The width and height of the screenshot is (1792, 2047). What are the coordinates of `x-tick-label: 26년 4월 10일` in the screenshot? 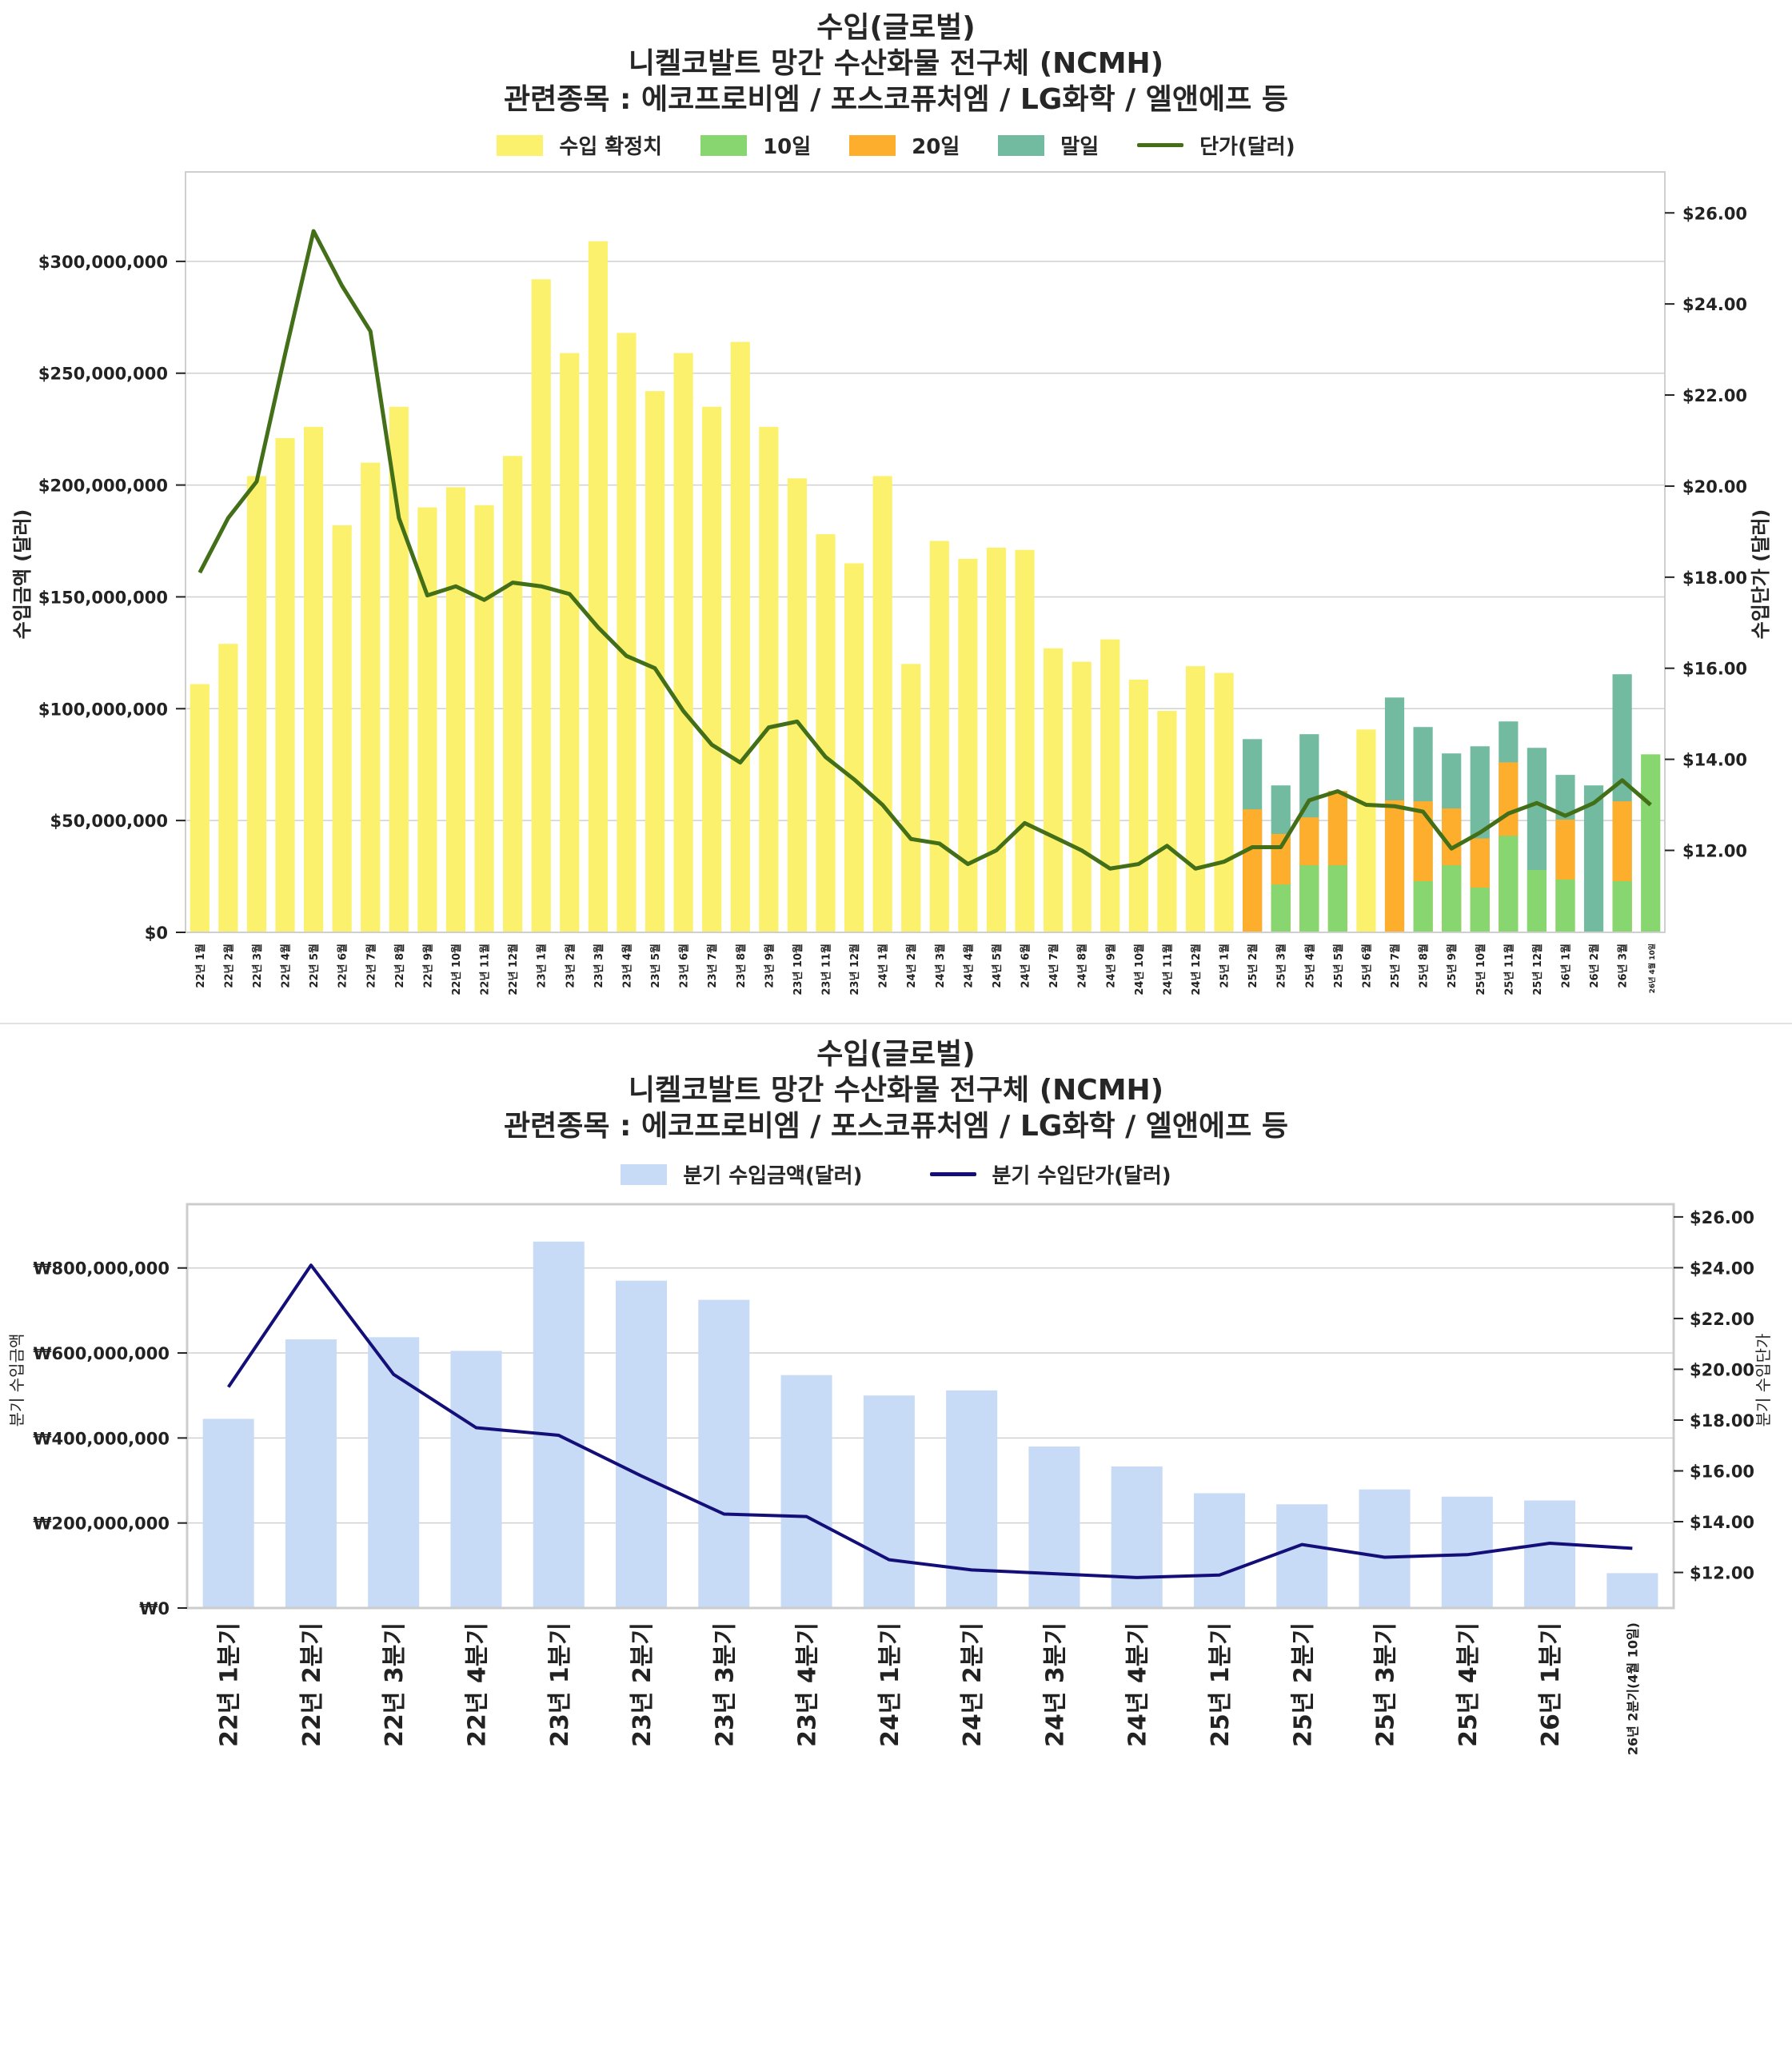 It's located at (1652, 968).